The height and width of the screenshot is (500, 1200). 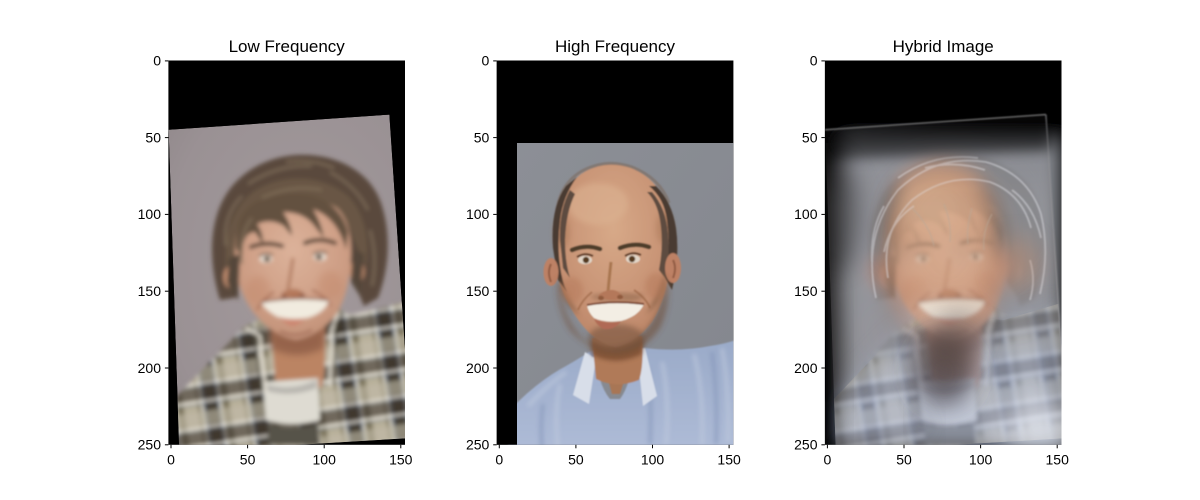 I want to click on svg-text: Hybrid Image, so click(x=943, y=46).